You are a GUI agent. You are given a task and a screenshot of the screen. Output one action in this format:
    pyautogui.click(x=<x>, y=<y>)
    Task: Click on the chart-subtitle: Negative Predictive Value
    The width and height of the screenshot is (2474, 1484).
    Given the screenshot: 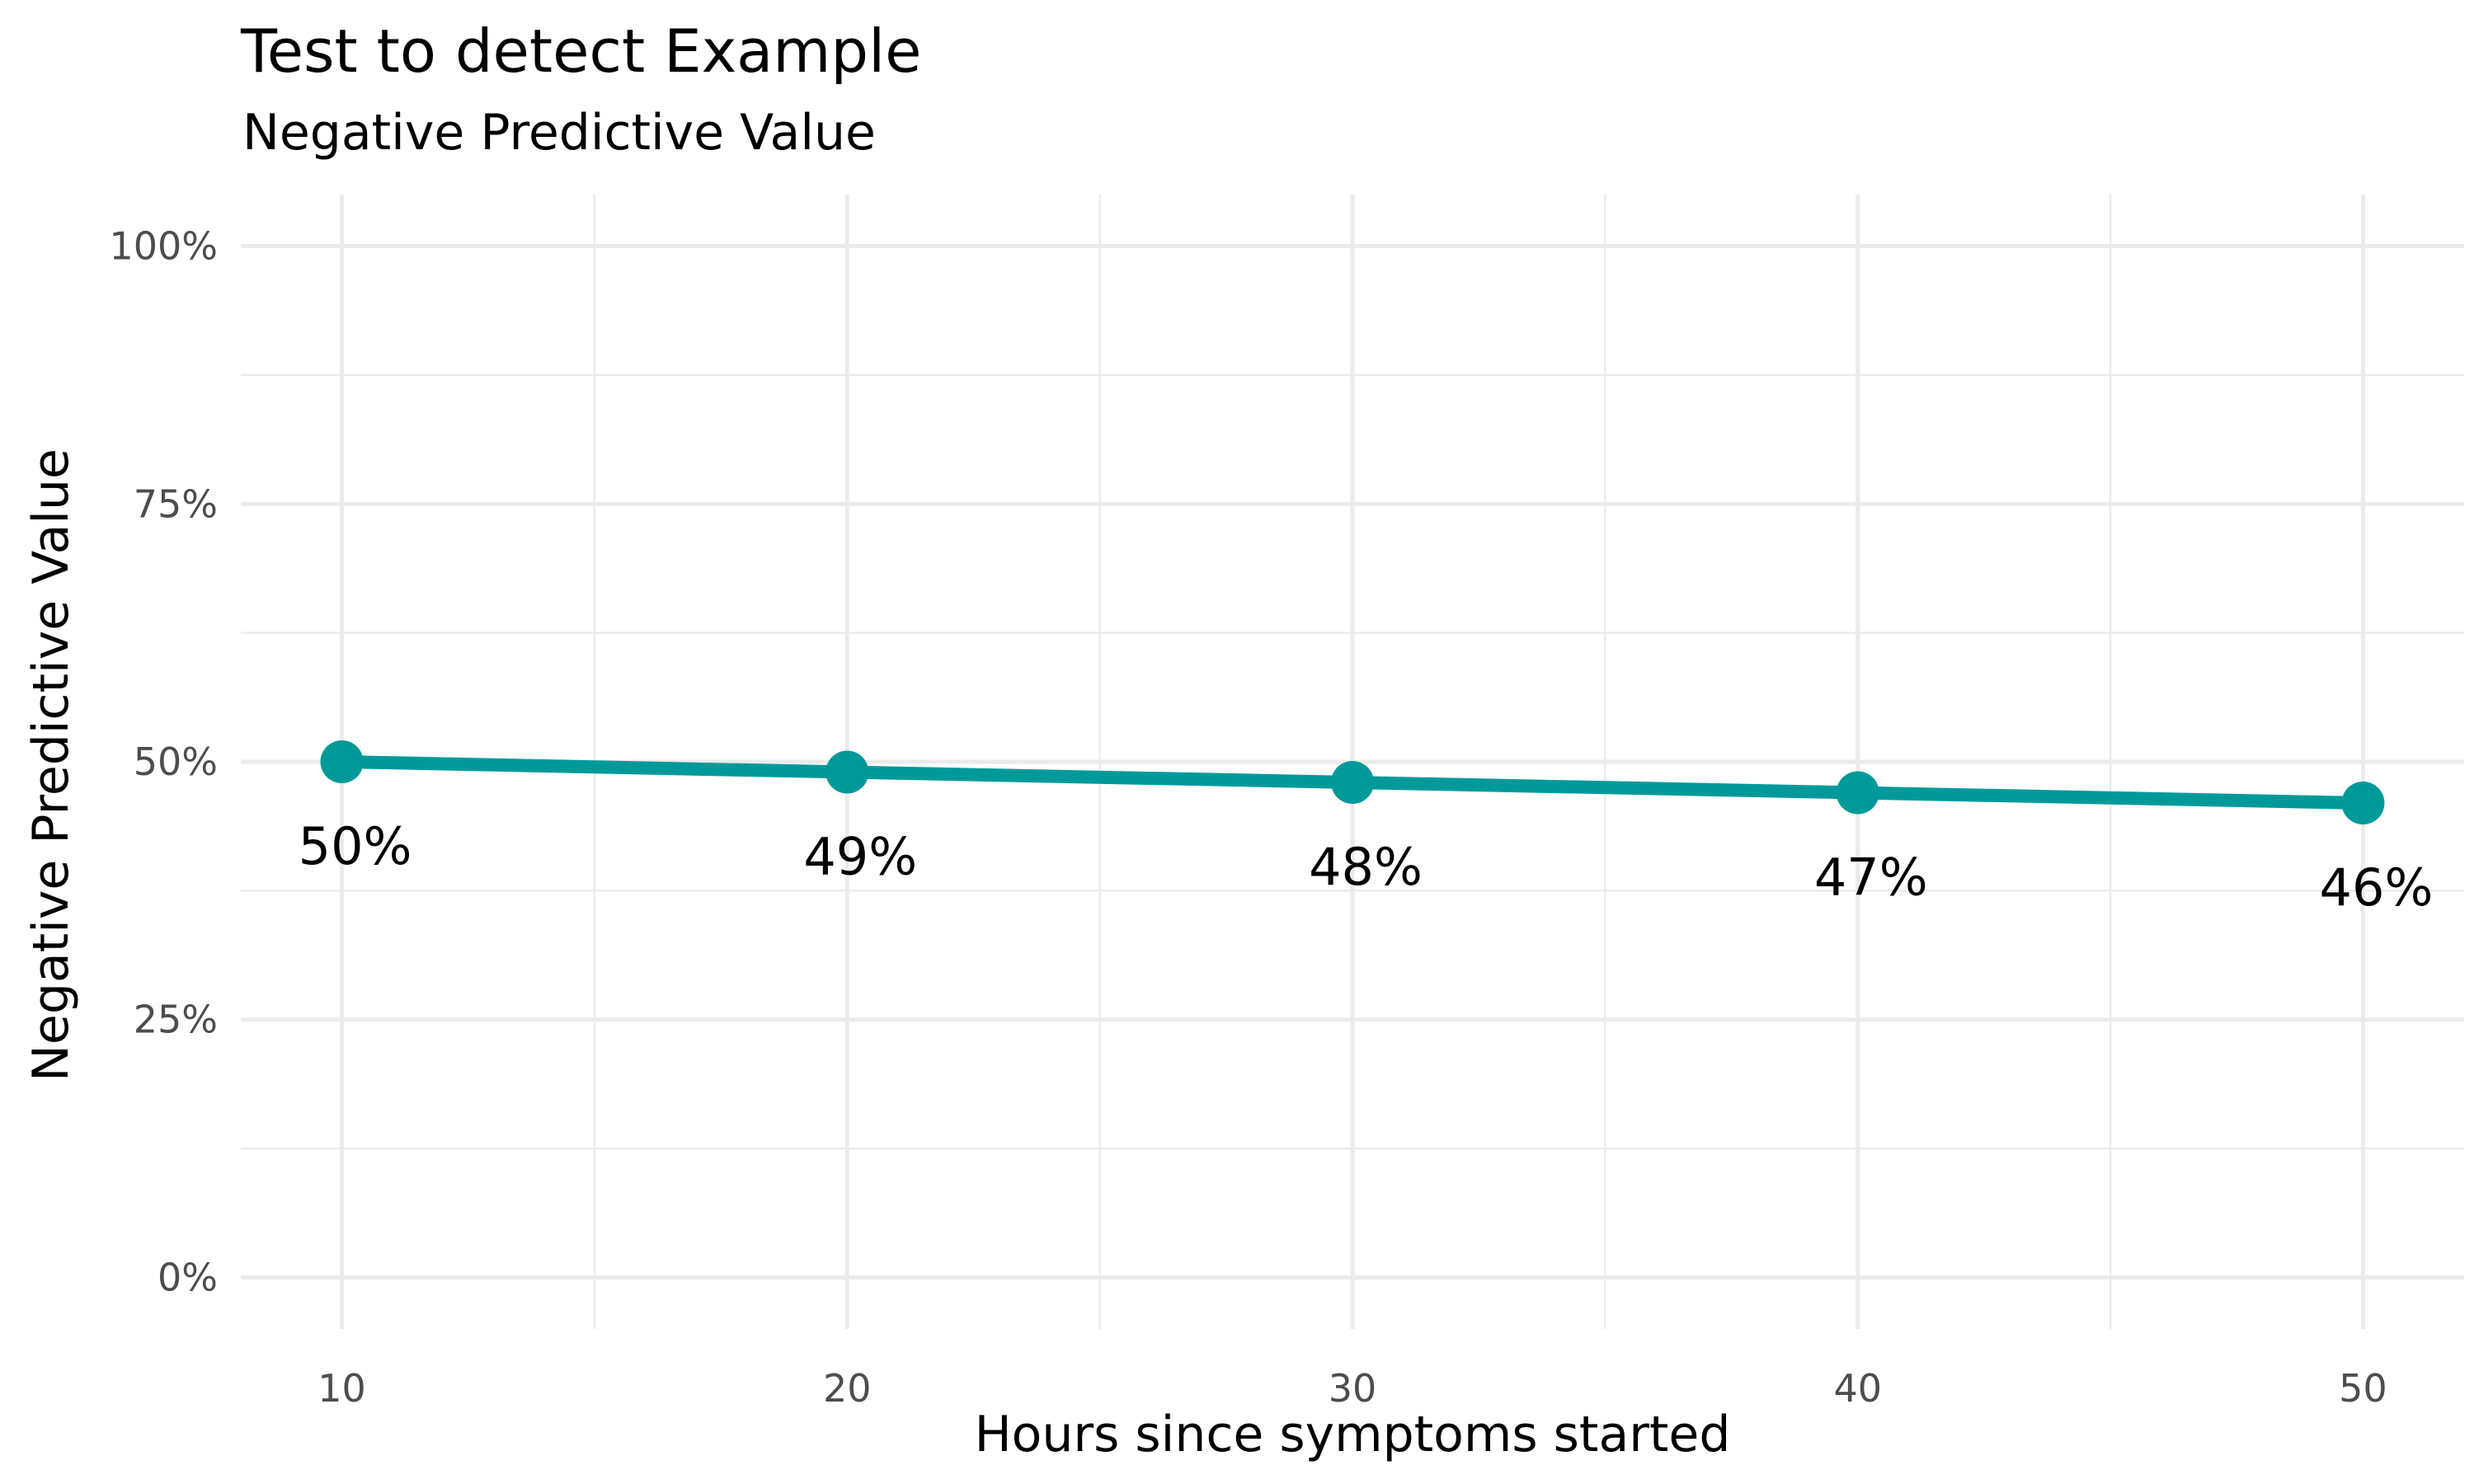 What is the action you would take?
    pyautogui.click(x=559, y=133)
    